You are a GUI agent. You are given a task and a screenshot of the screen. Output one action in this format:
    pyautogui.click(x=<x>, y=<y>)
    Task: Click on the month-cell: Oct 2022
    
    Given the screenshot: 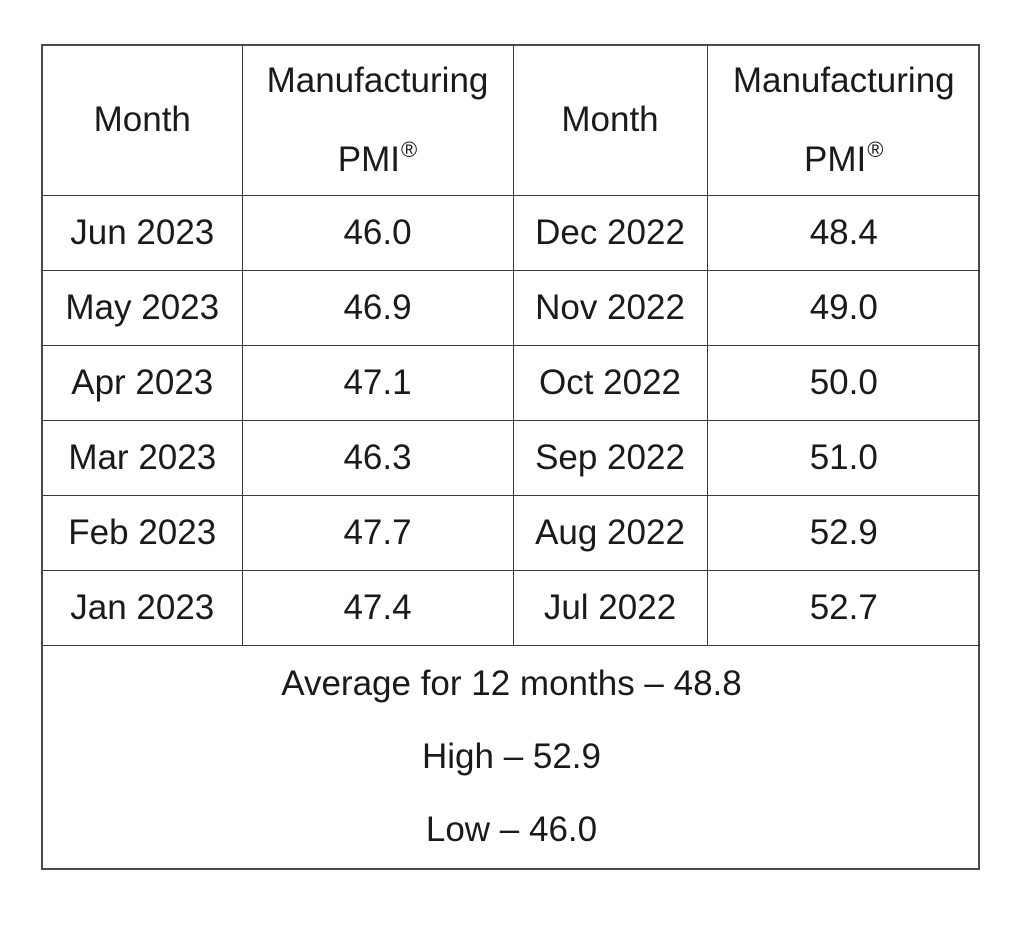 What is the action you would take?
    pyautogui.click(x=610, y=382)
    